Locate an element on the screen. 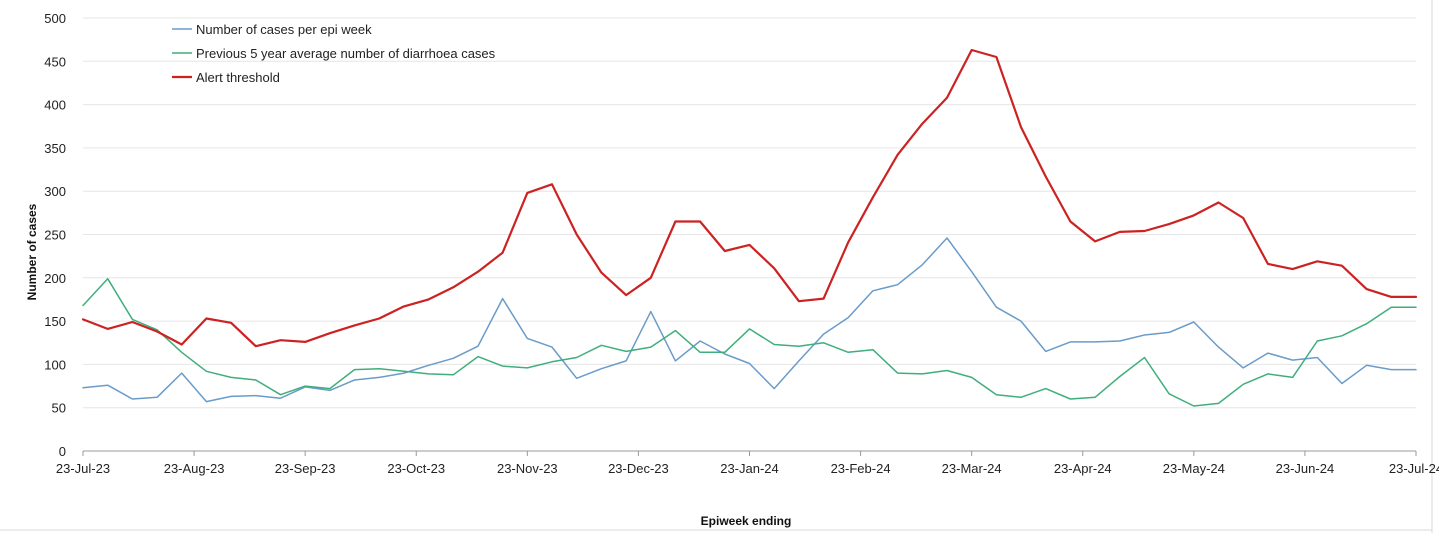  x-tick-label: 23-Sep-23 is located at coordinates (305, 468).